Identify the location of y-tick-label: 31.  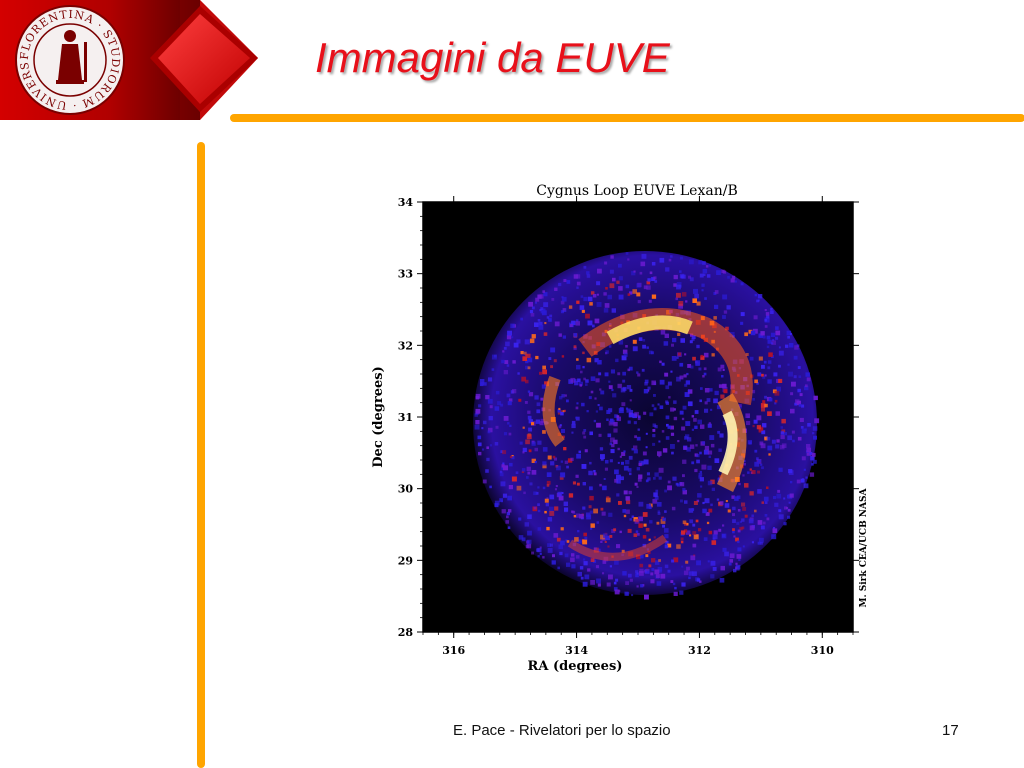
(405, 417).